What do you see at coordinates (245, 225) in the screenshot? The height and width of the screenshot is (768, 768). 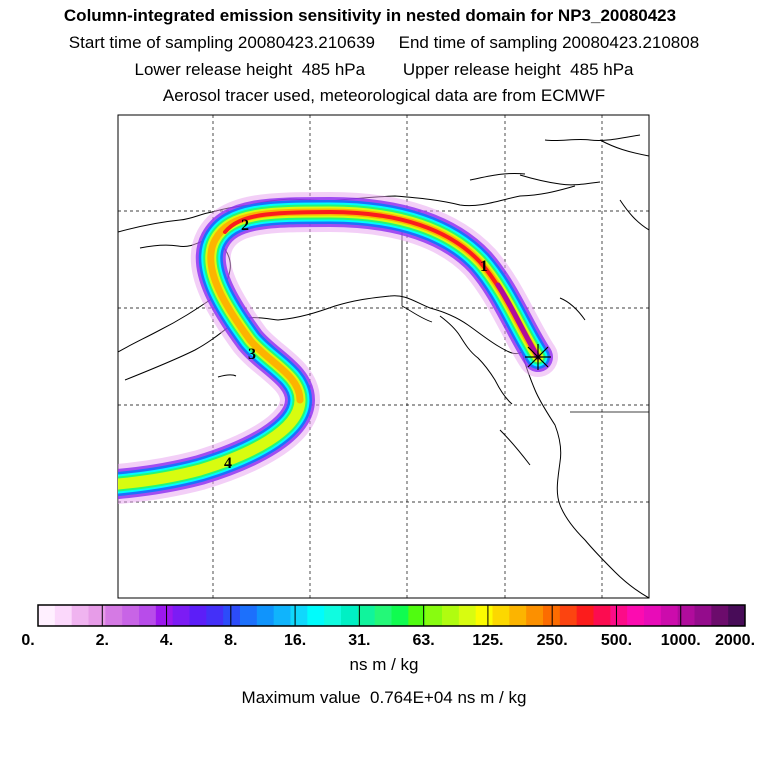 I see `day-marker-2: 2` at bounding box center [245, 225].